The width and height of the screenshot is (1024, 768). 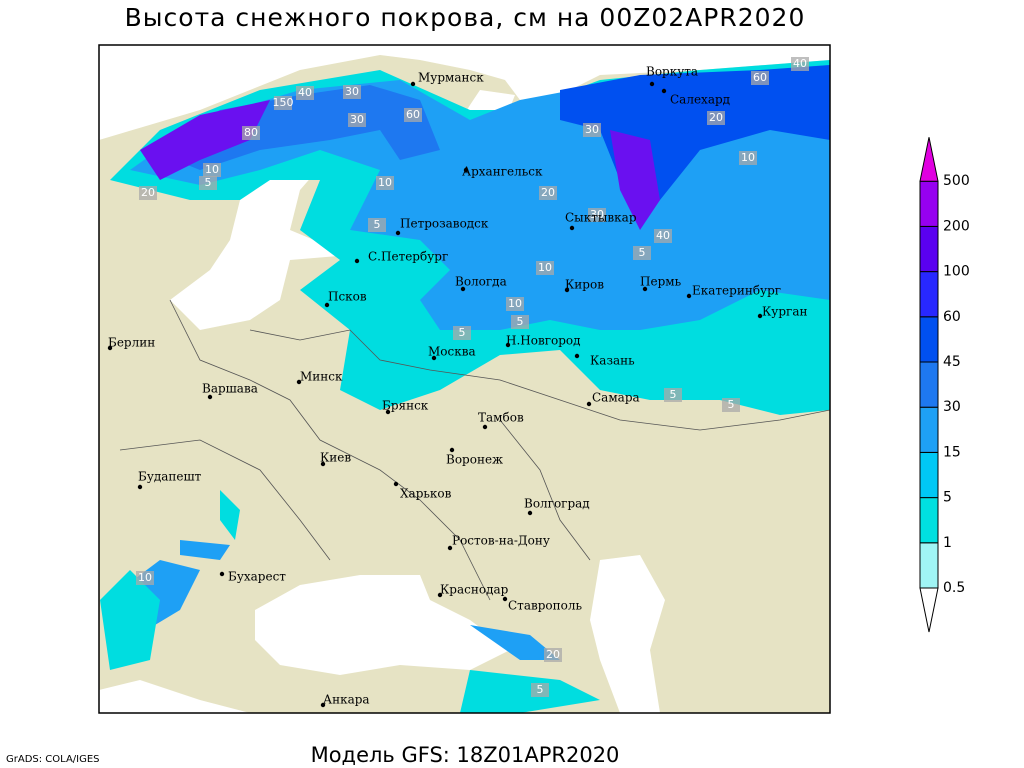 What do you see at coordinates (347, 297) in the screenshot?
I see `city-label: Псков` at bounding box center [347, 297].